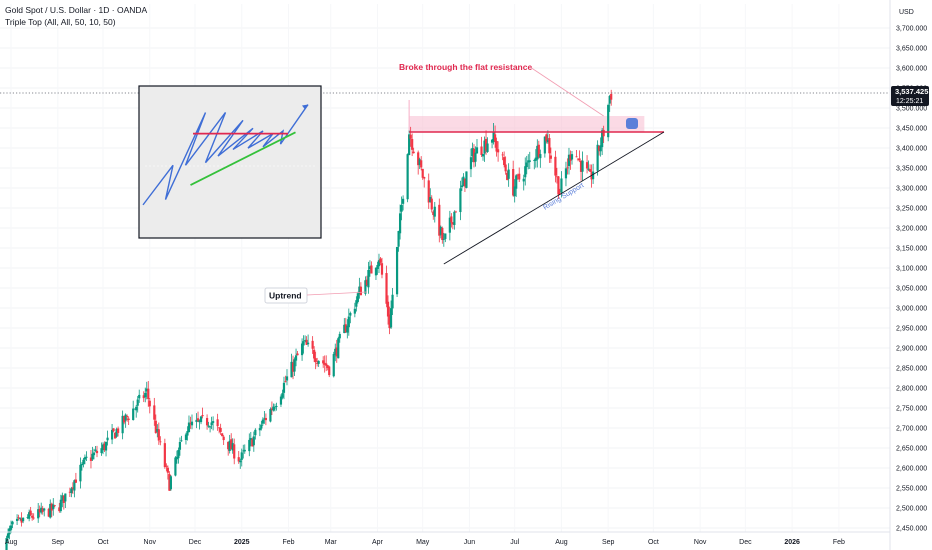  I want to click on time-tick-label: Sep, so click(58, 542).